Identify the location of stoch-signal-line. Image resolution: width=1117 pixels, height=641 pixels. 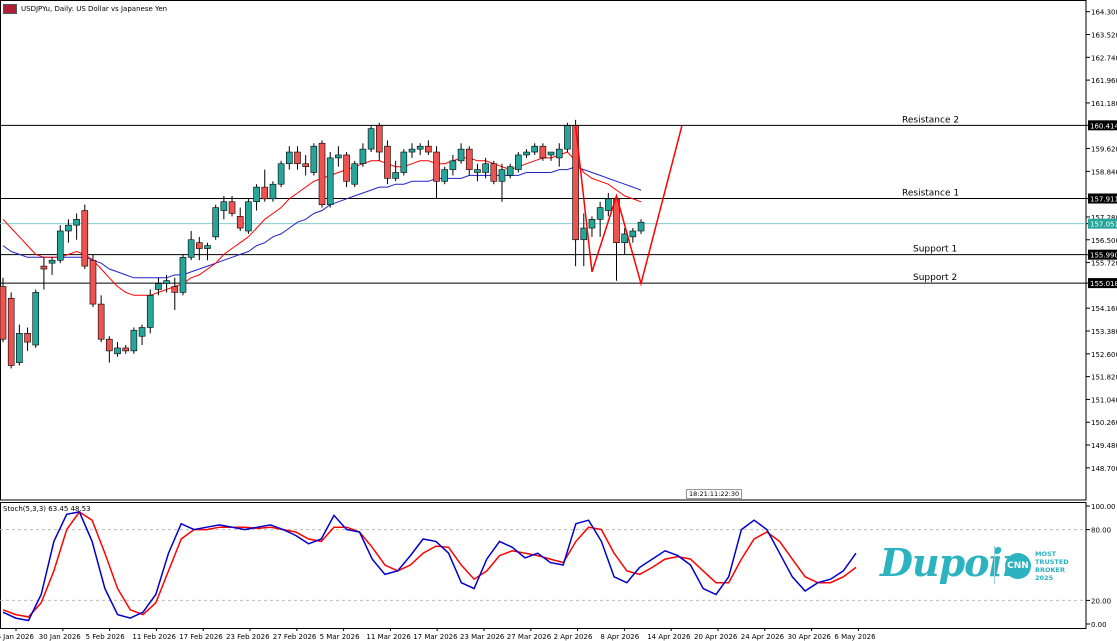
(429, 564).